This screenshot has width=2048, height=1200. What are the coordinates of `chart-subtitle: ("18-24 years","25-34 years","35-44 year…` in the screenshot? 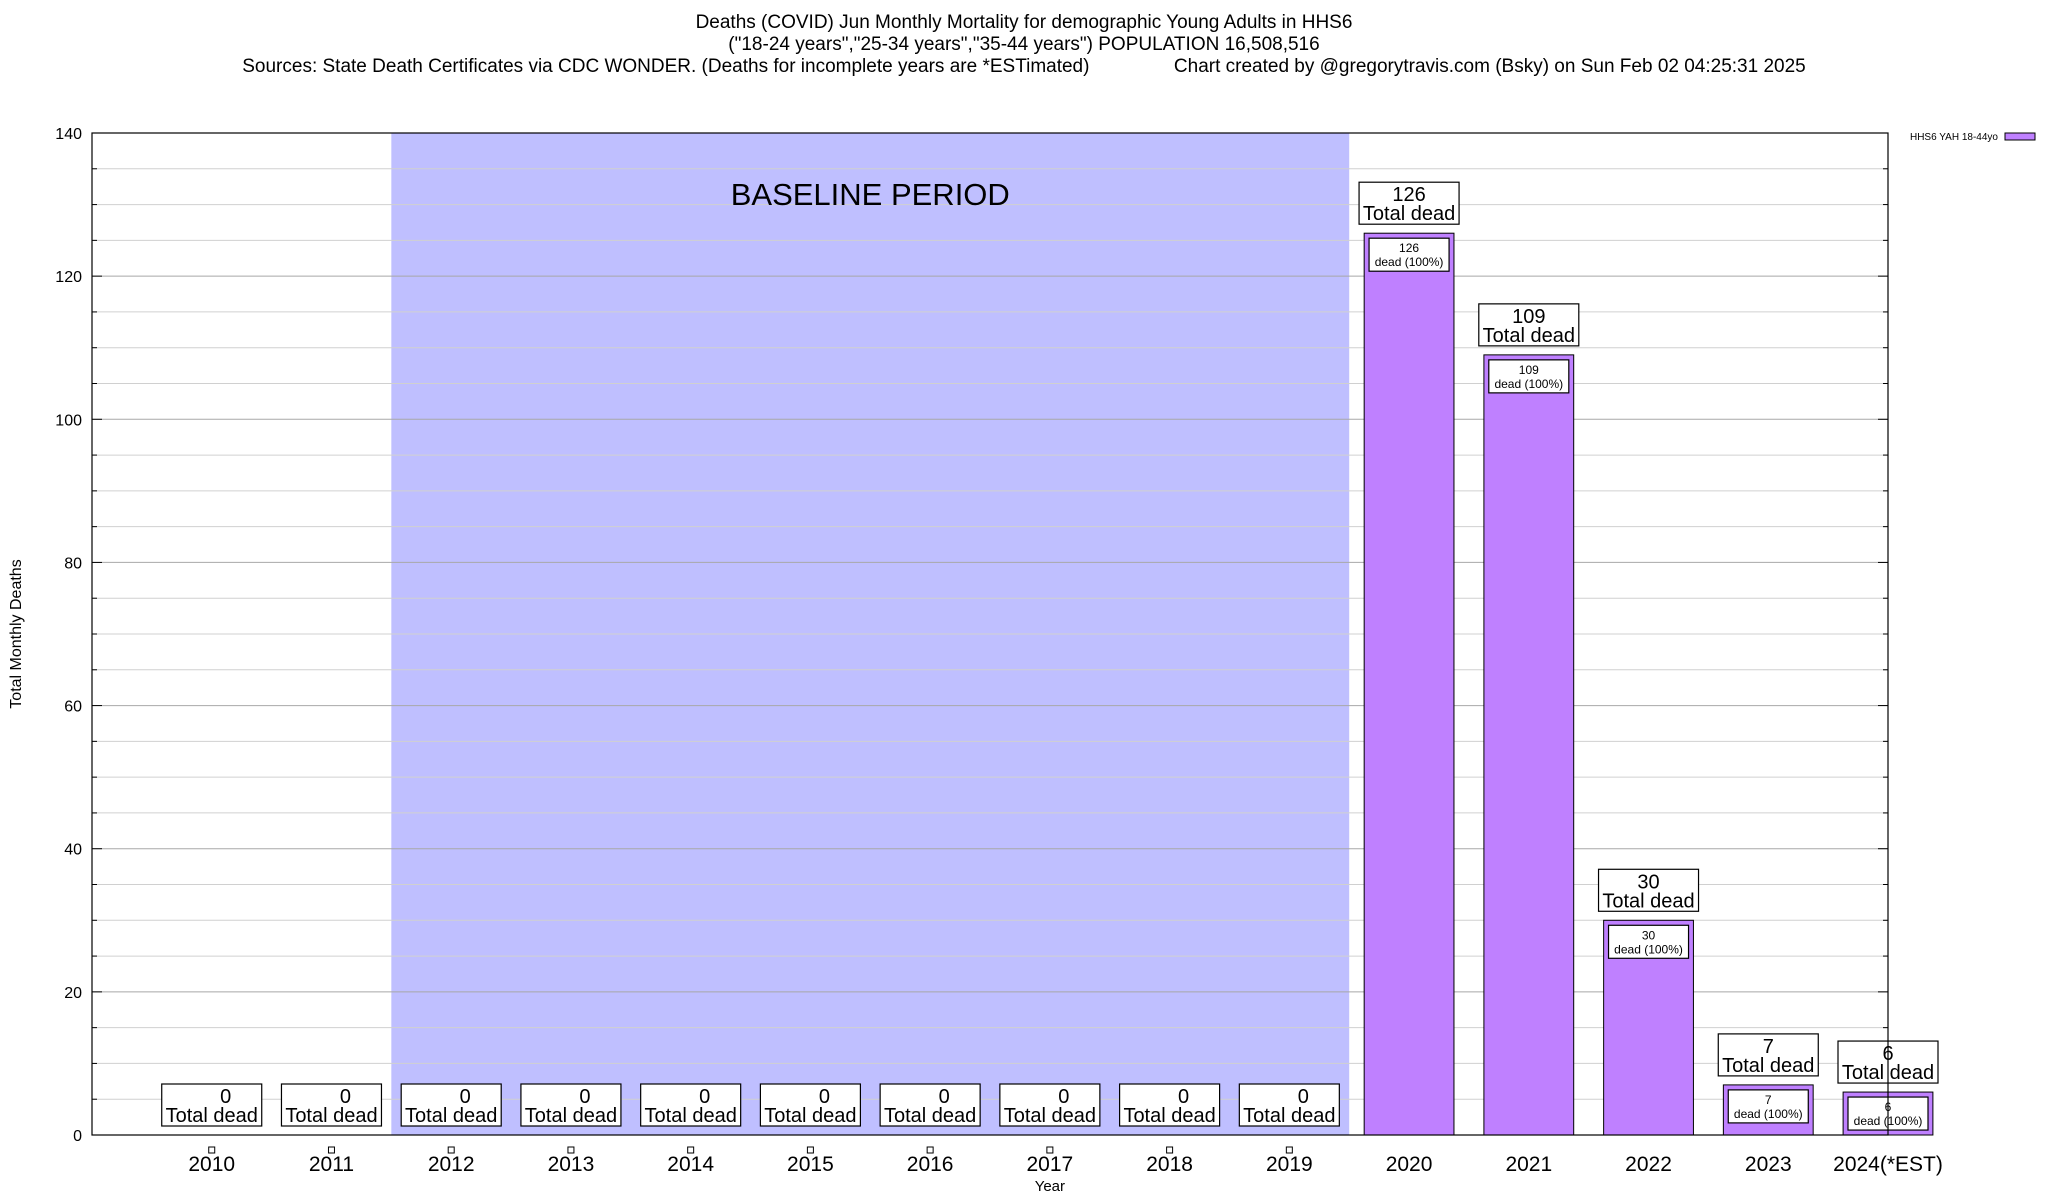 It's located at (1024, 44).